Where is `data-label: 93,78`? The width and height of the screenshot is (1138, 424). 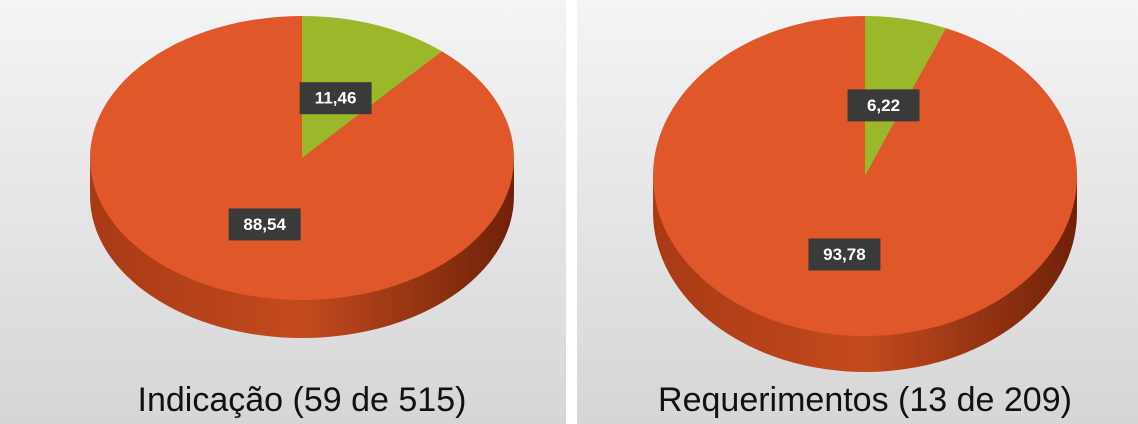 data-label: 93,78 is located at coordinates (844, 254).